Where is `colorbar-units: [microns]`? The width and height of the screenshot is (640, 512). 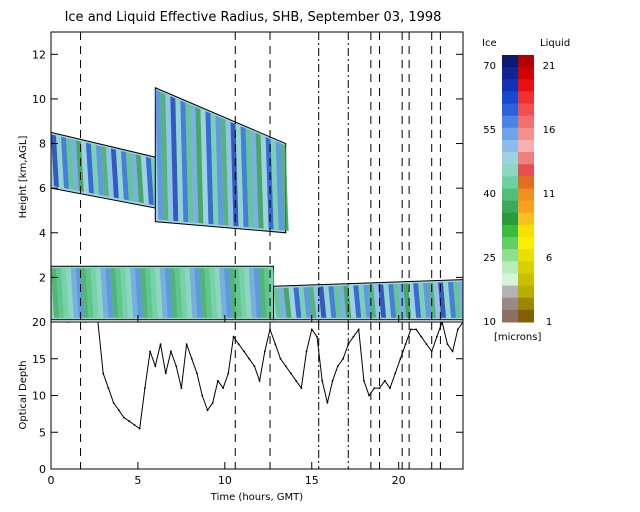 colorbar-units: [microns] is located at coordinates (517, 337).